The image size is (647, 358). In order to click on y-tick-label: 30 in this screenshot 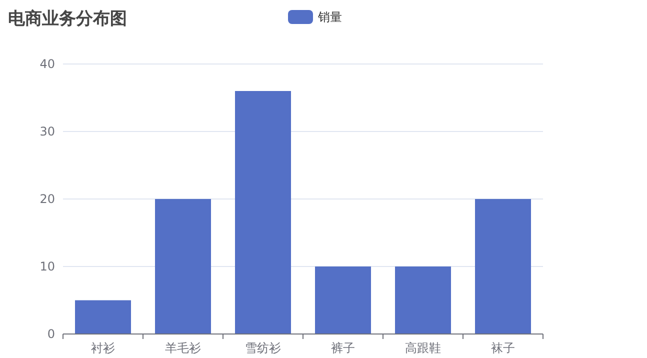, I will do `click(47, 131)`.